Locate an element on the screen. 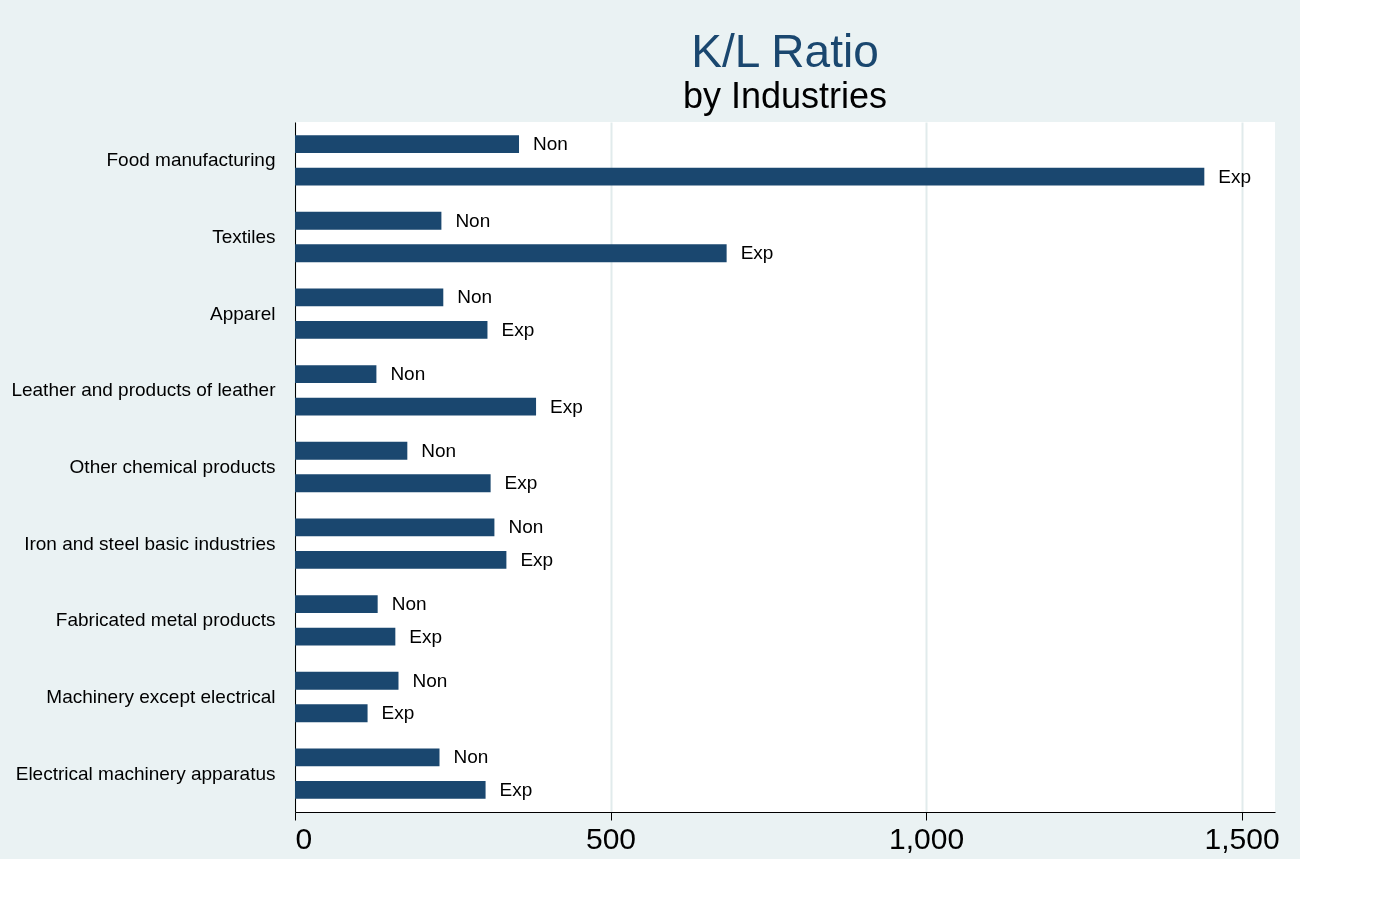 The height and width of the screenshot is (920, 1385). series-label: Non is located at coordinates (550, 144).